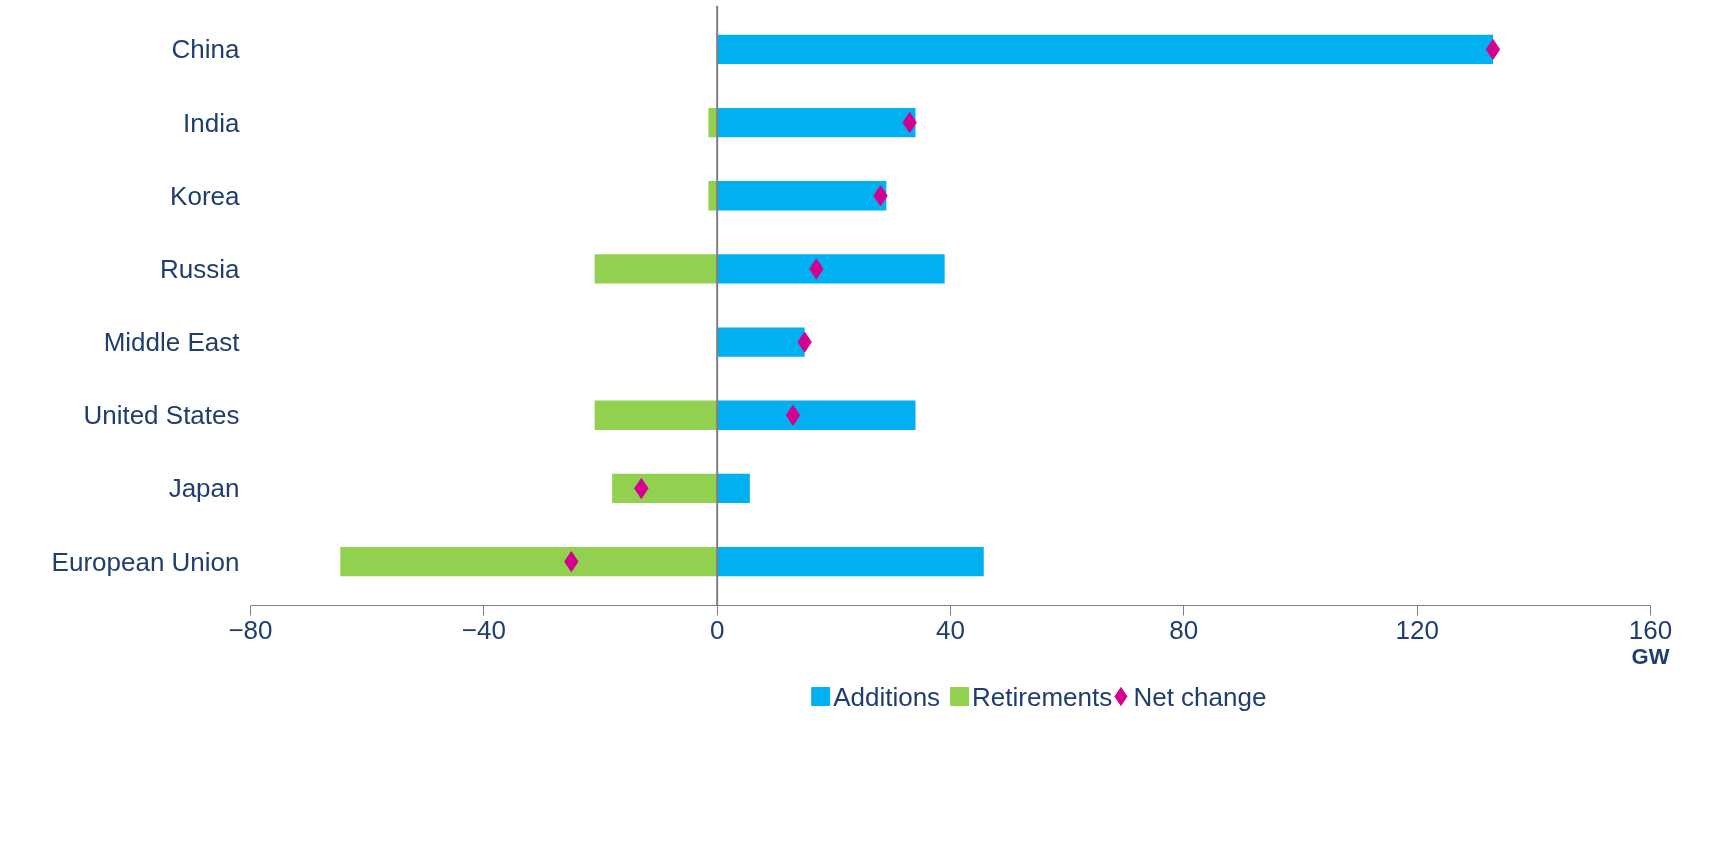 This screenshot has width=1720, height=864. What do you see at coordinates (717, 629) in the screenshot?
I see `x-tick-label: 0` at bounding box center [717, 629].